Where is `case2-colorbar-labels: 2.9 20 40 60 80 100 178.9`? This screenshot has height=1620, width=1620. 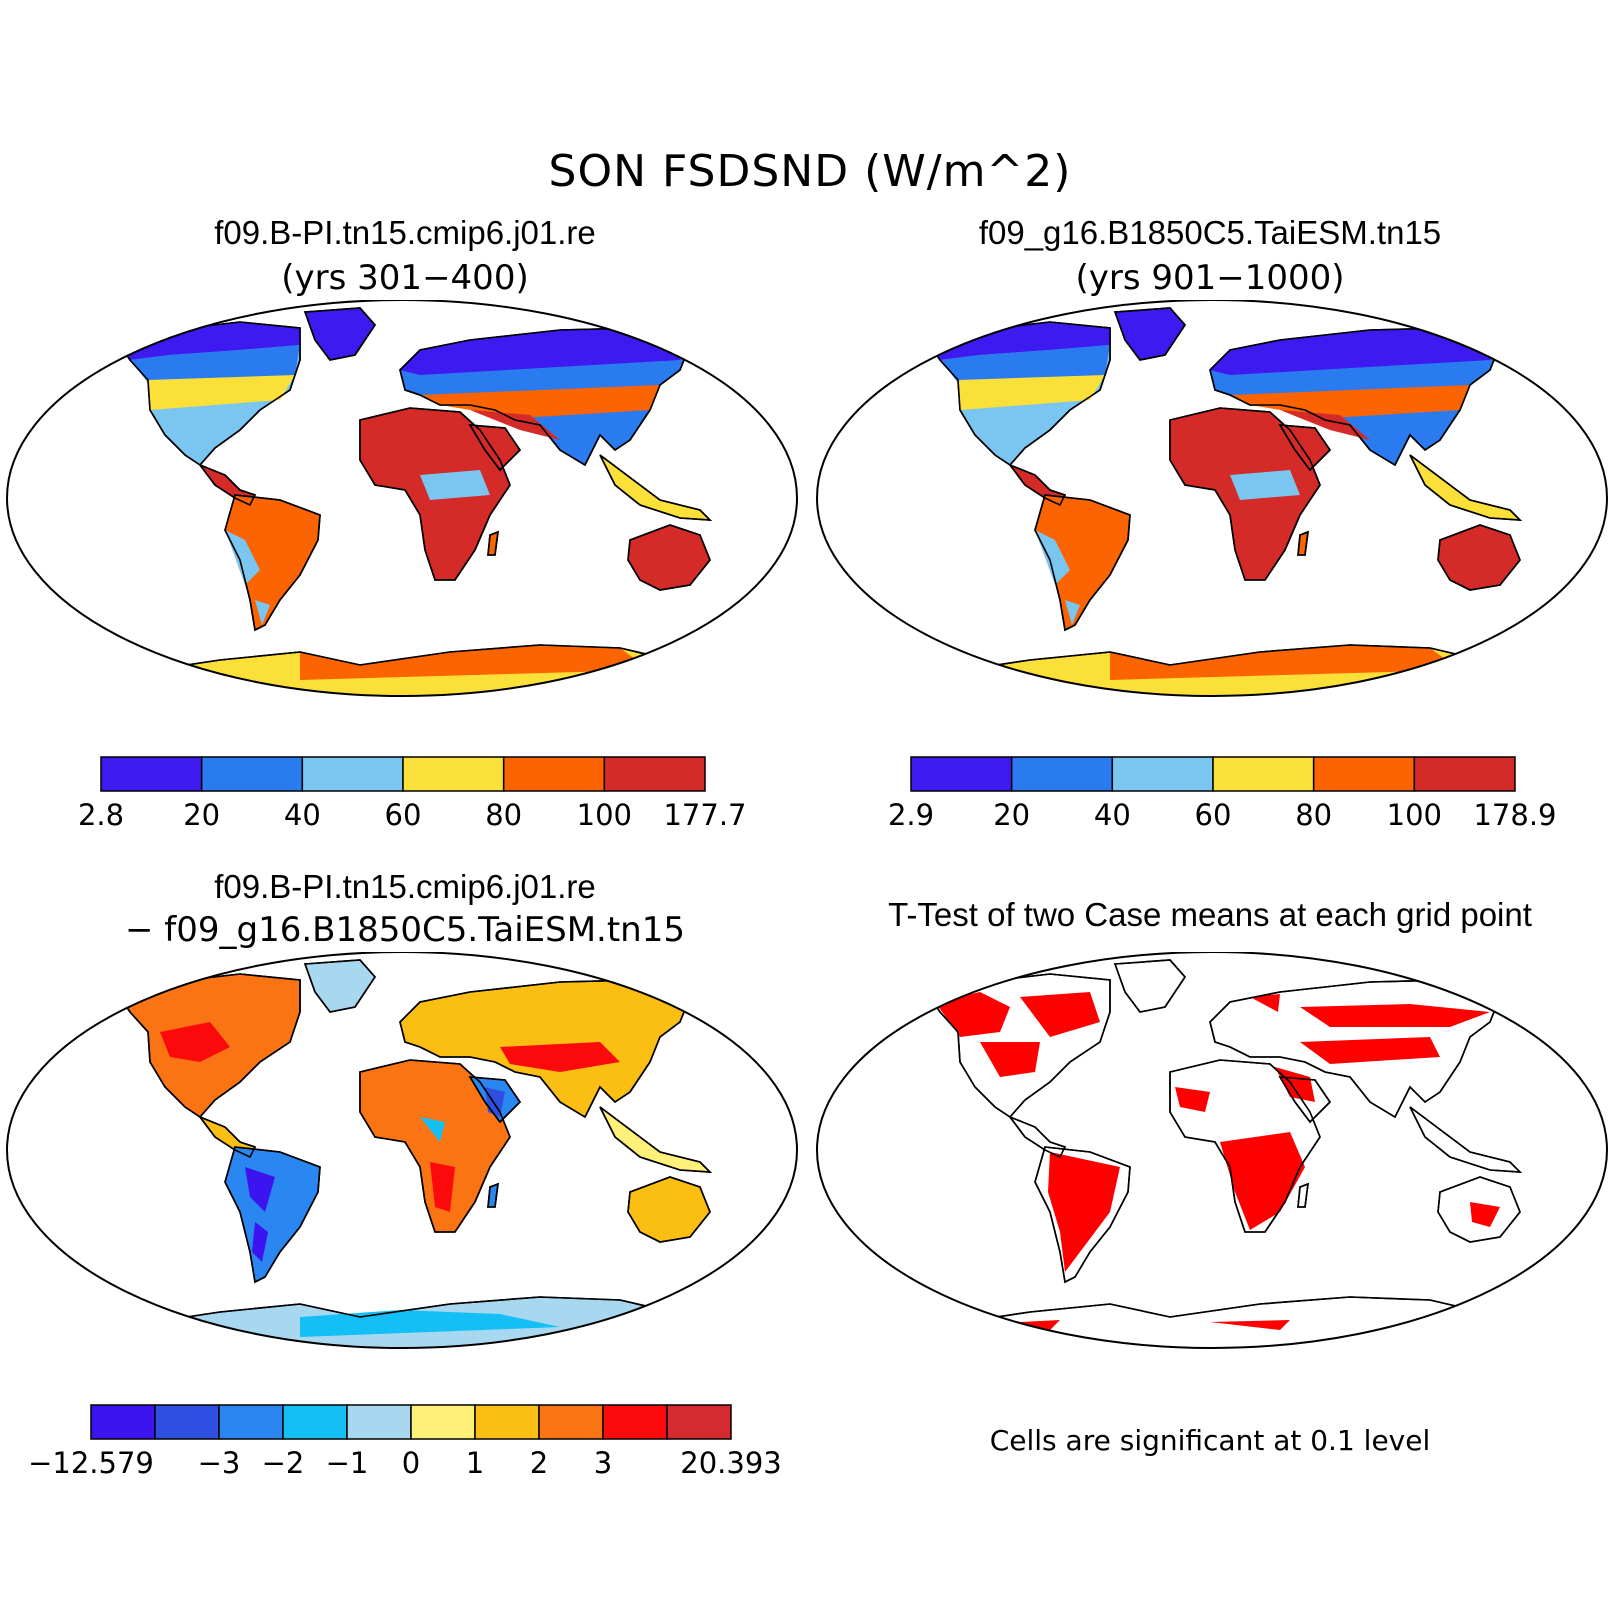
case2-colorbar-labels: 2.9 20 40 60 80 100 178.9 is located at coordinates (1215, 818).